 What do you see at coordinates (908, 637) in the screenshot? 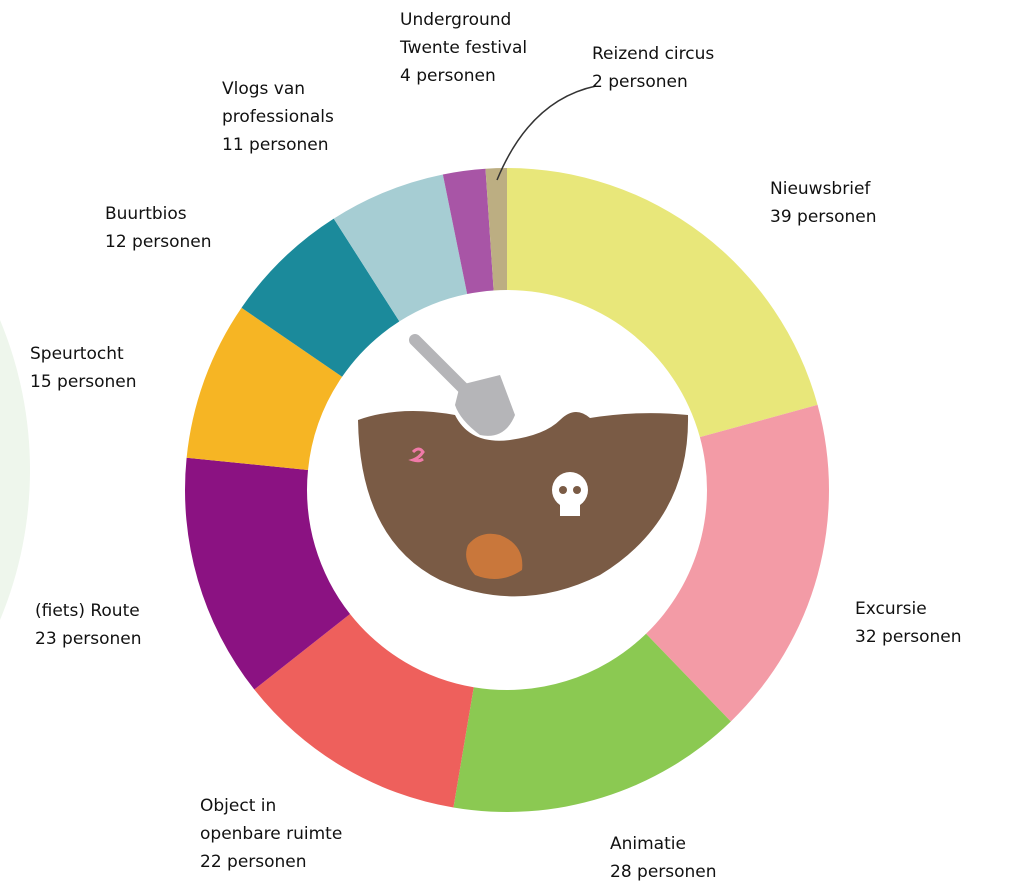
I see `value-label: 32 personen` at bounding box center [908, 637].